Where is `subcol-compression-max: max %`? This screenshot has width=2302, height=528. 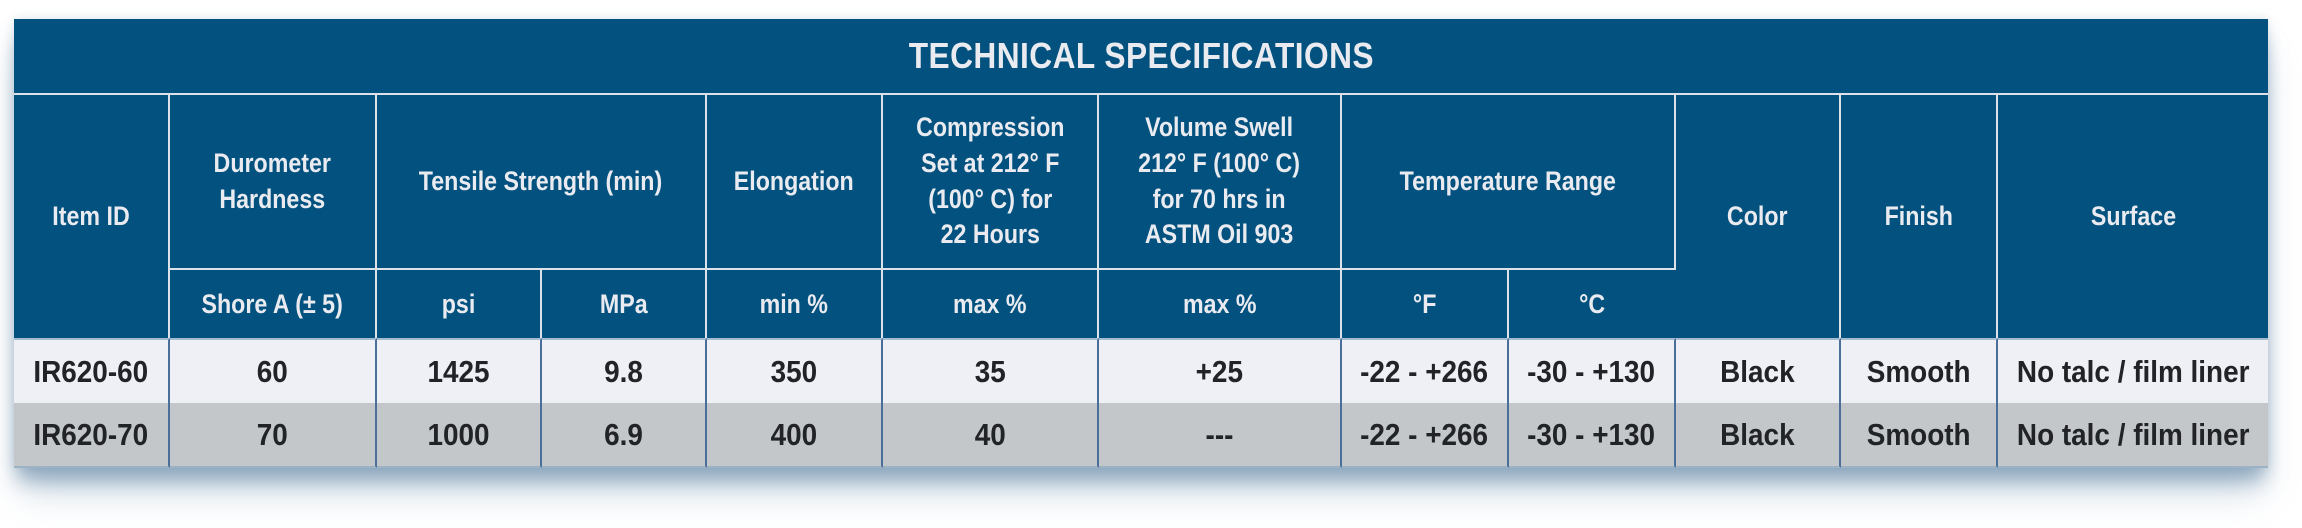 subcol-compression-max: max % is located at coordinates (991, 303).